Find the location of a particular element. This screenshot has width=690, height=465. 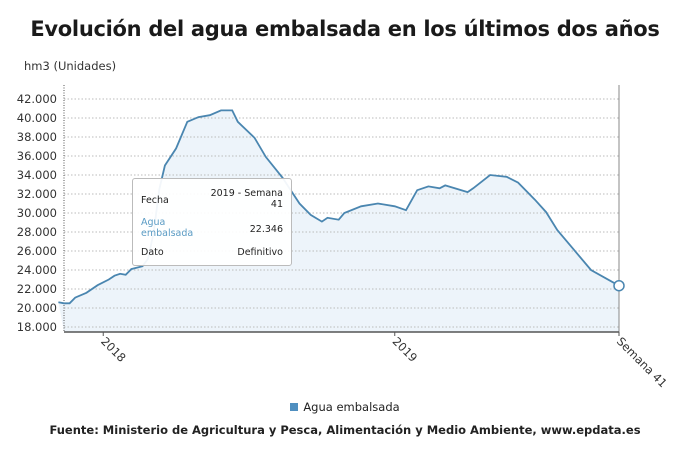

y-tick-label: 32.000 is located at coordinates (37, 194).